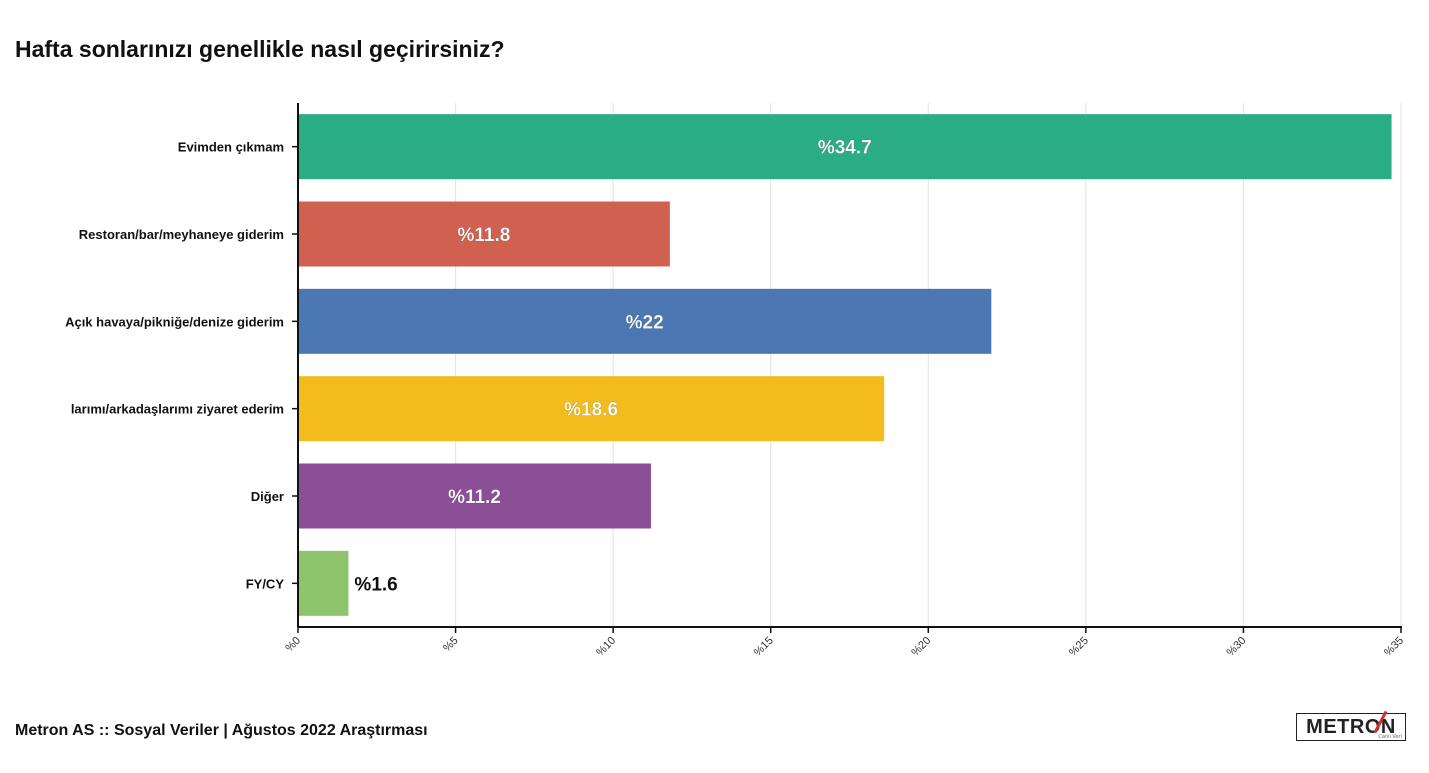 This screenshot has height=773, width=1429. Describe the element at coordinates (174, 321) in the screenshot. I see `category-label: Açık havaya/pikniğe/denize giderim` at that location.